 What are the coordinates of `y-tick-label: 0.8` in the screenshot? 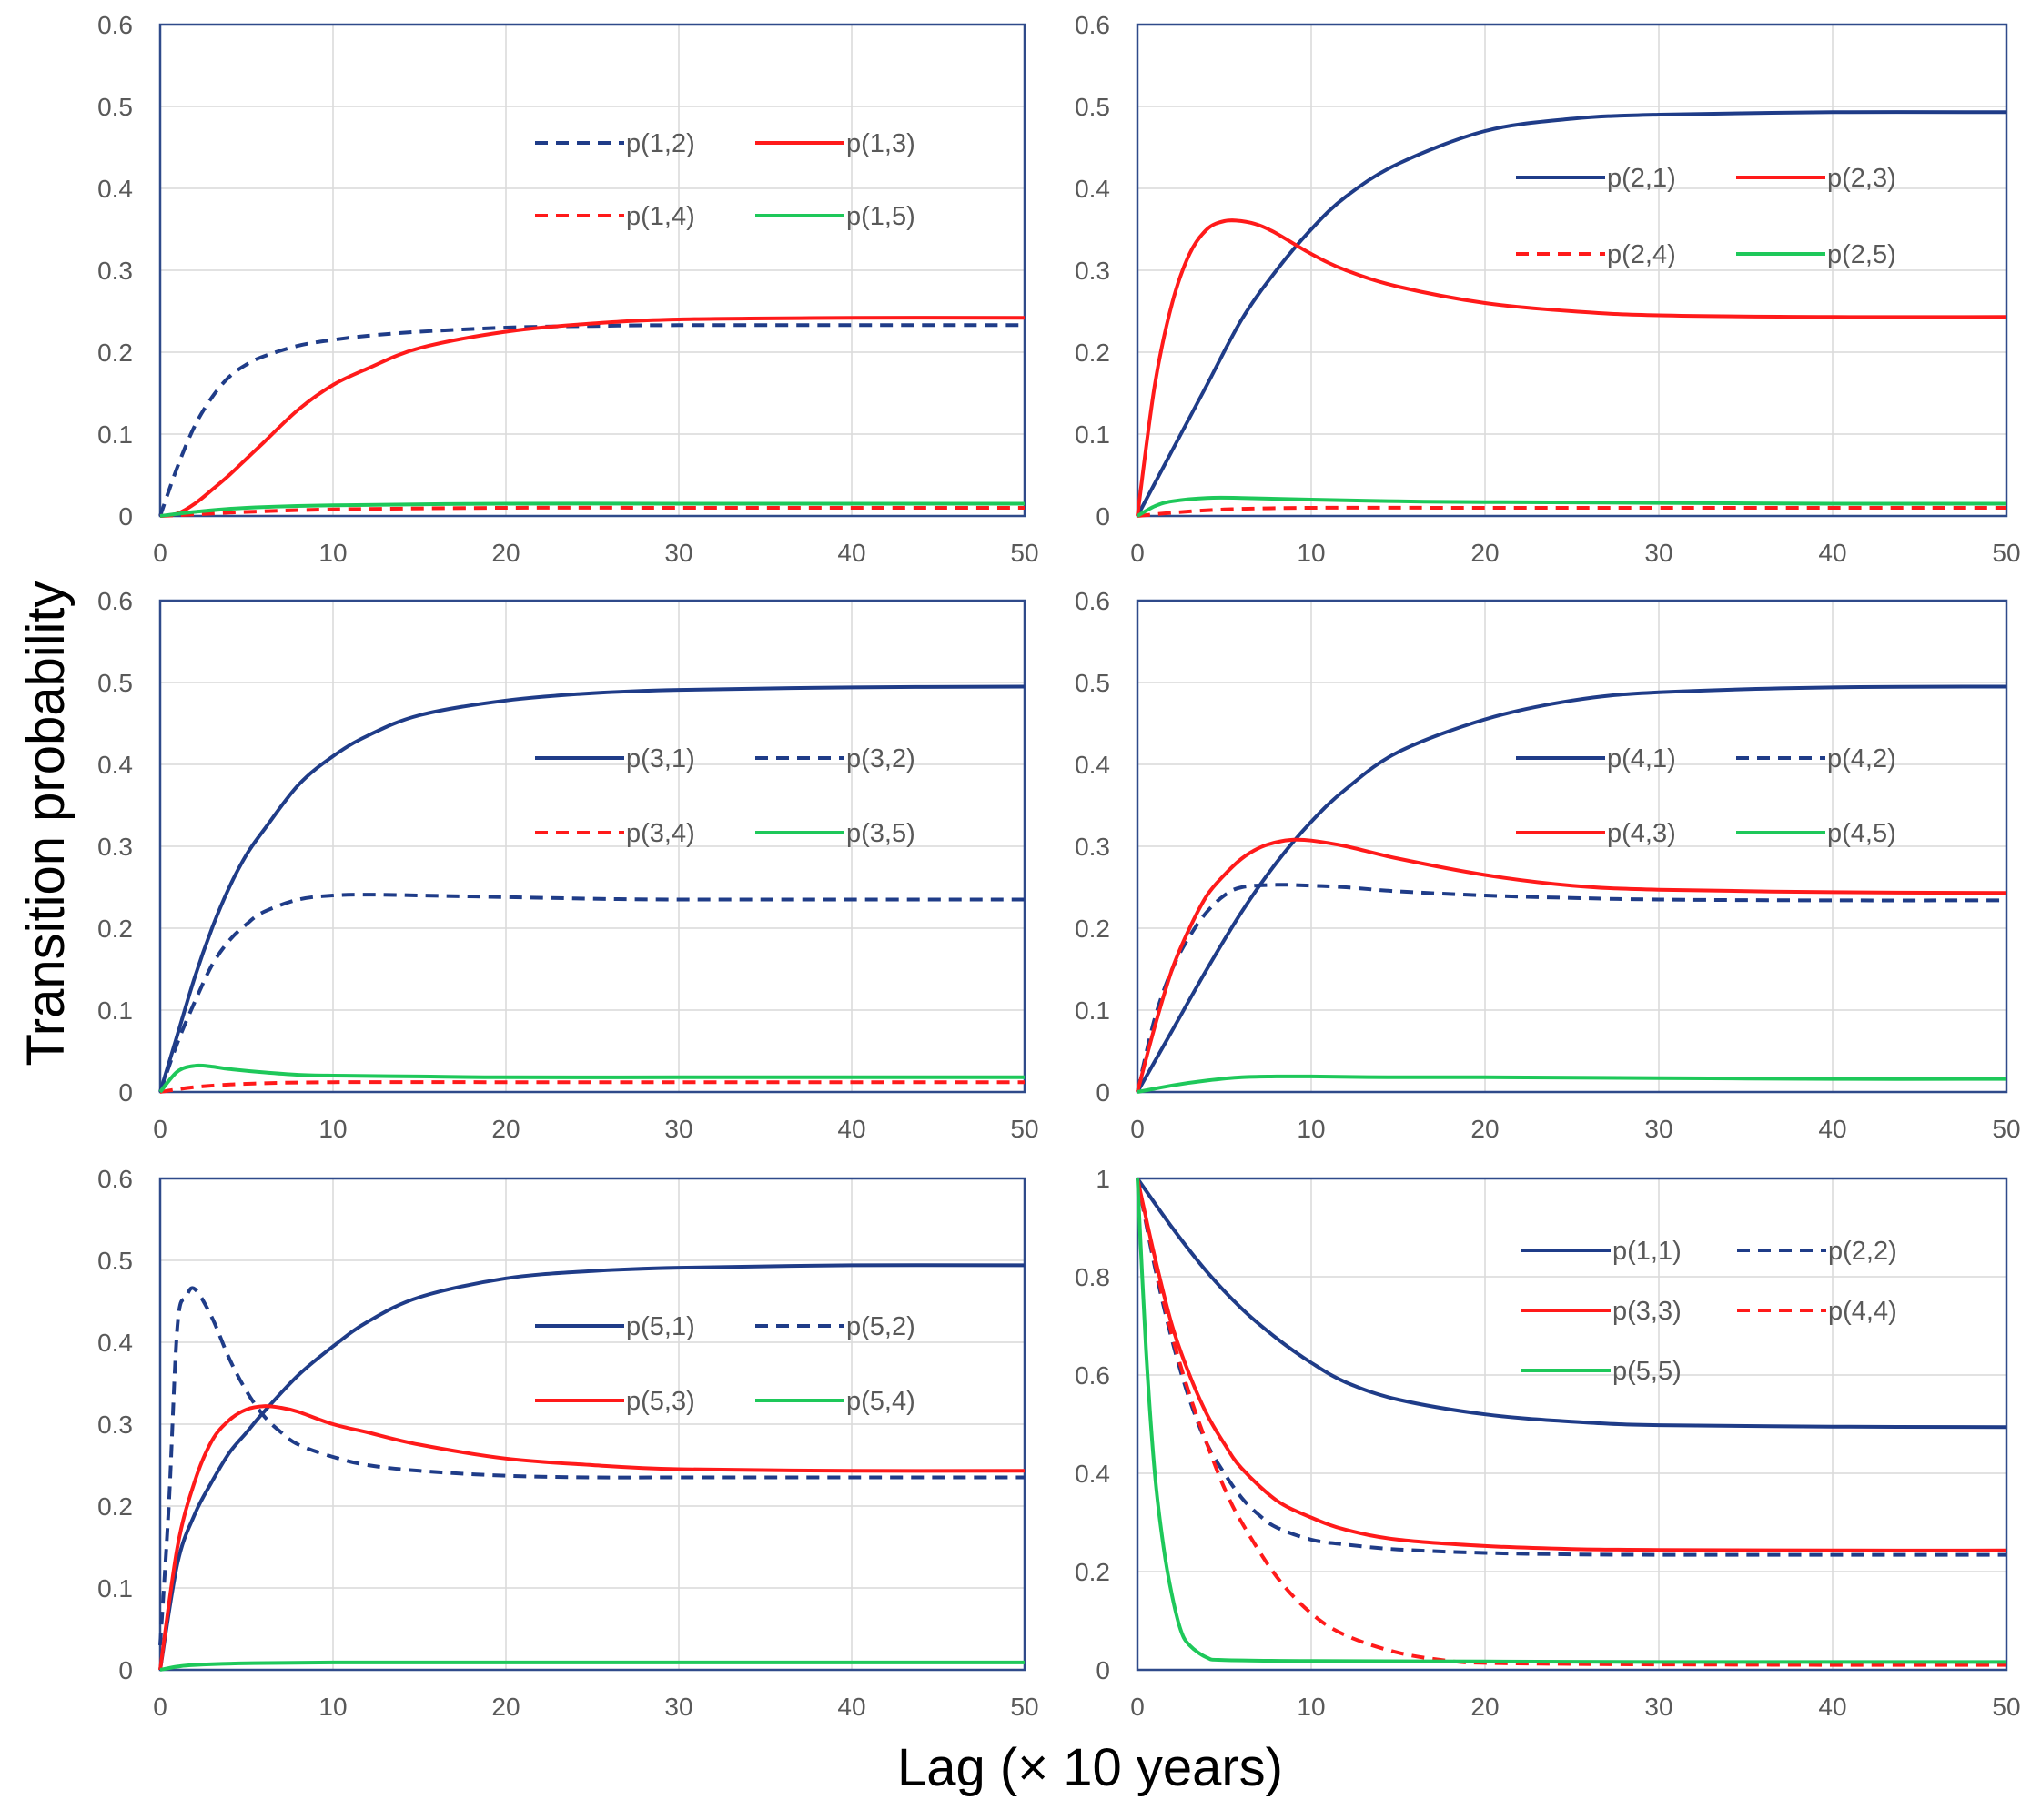 It's located at (1092, 1277).